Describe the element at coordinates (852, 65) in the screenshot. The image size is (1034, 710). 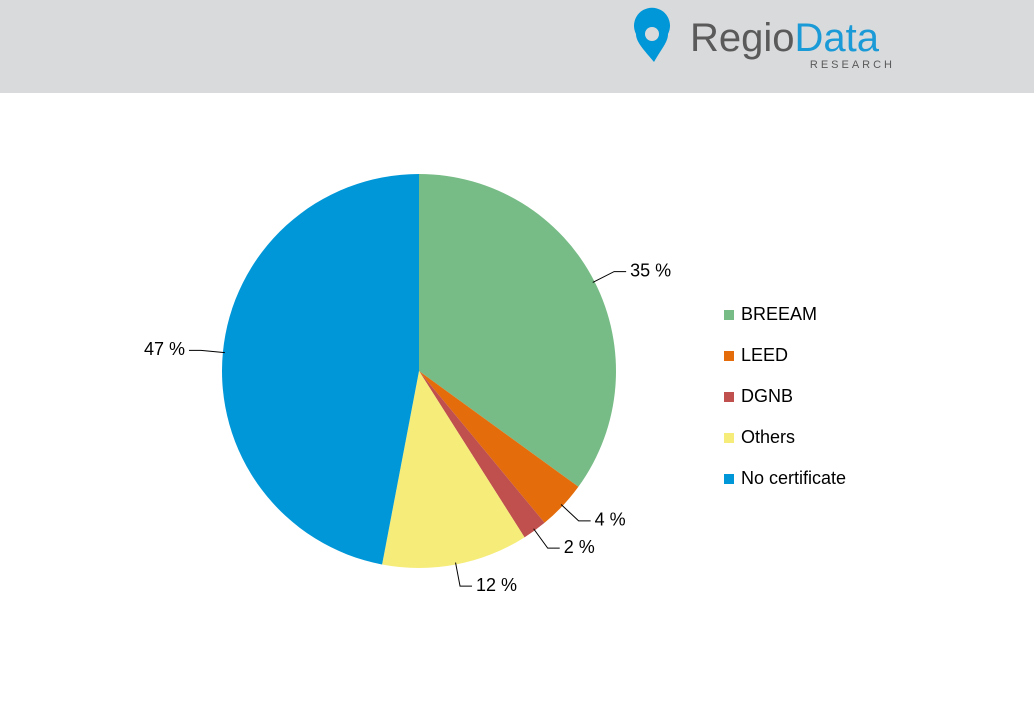
I see `logo-sub: RESEARCH` at that location.